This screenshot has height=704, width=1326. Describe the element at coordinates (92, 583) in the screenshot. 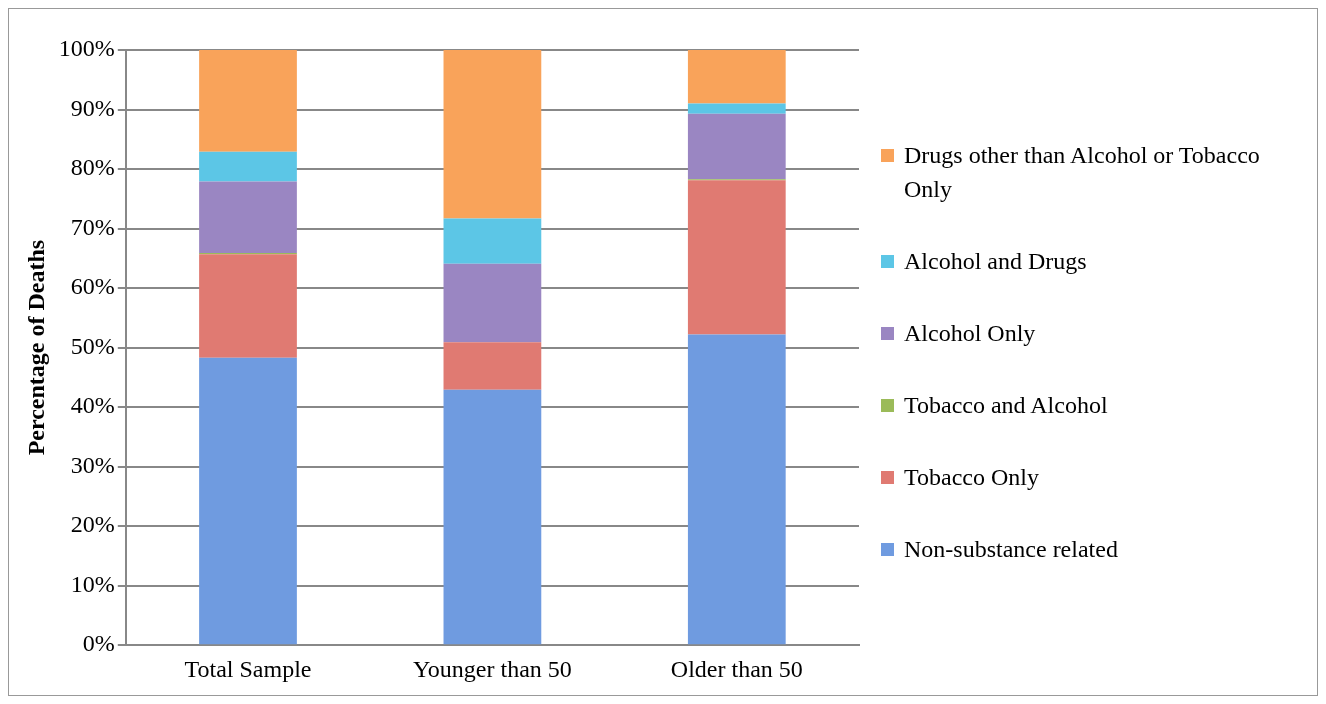

I see `y-tick-label: 10%` at that location.